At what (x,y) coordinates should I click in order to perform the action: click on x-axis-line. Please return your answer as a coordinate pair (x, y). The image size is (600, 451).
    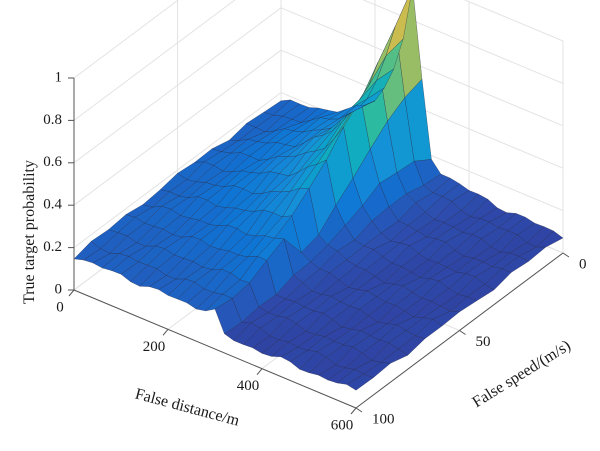
    Looking at the image, I should click on (215, 349).